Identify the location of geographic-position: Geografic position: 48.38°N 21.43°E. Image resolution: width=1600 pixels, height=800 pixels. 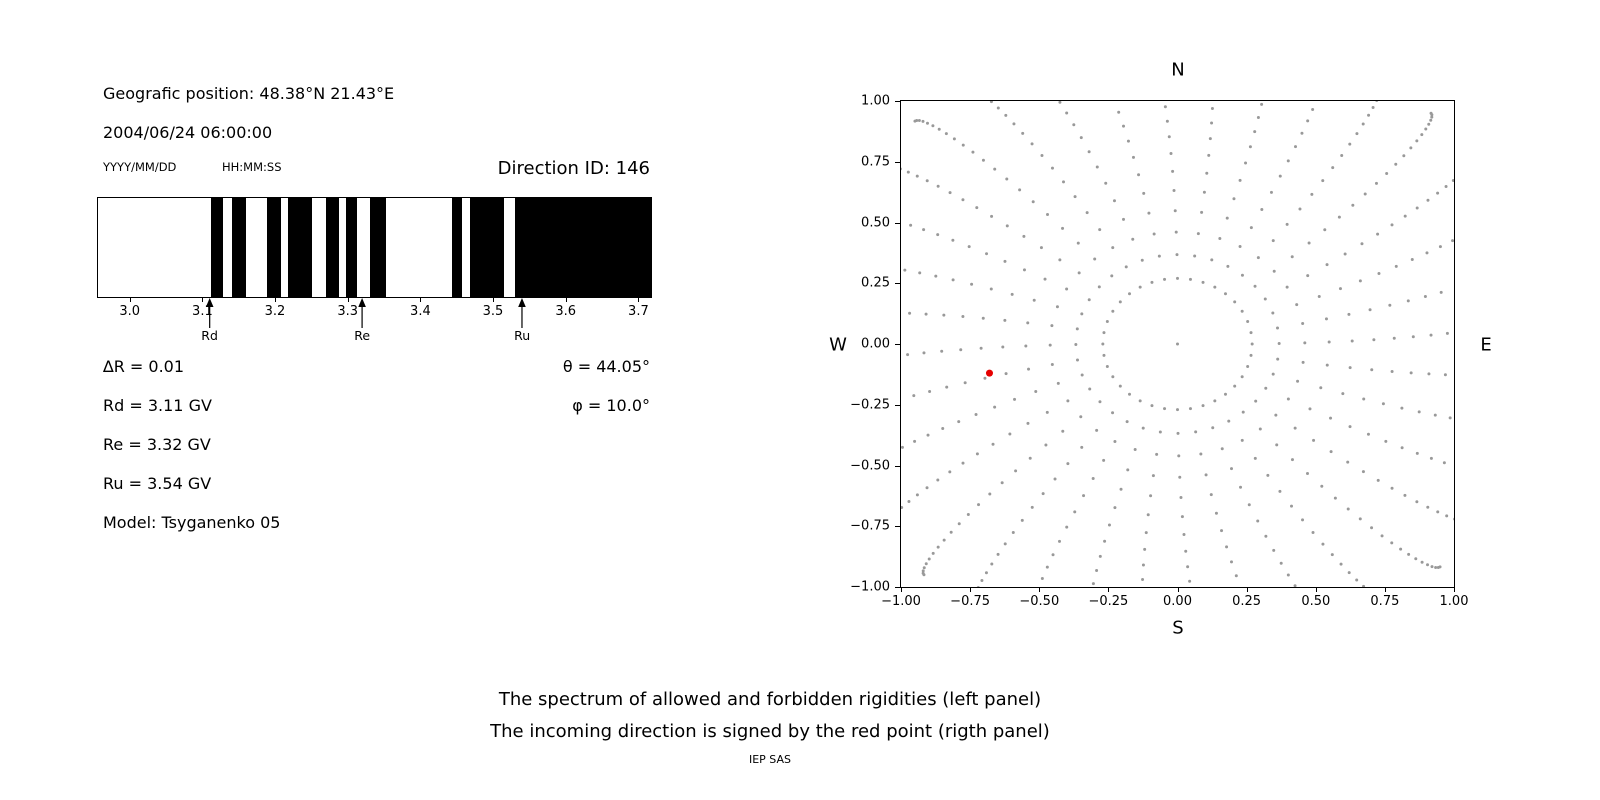
(249, 93).